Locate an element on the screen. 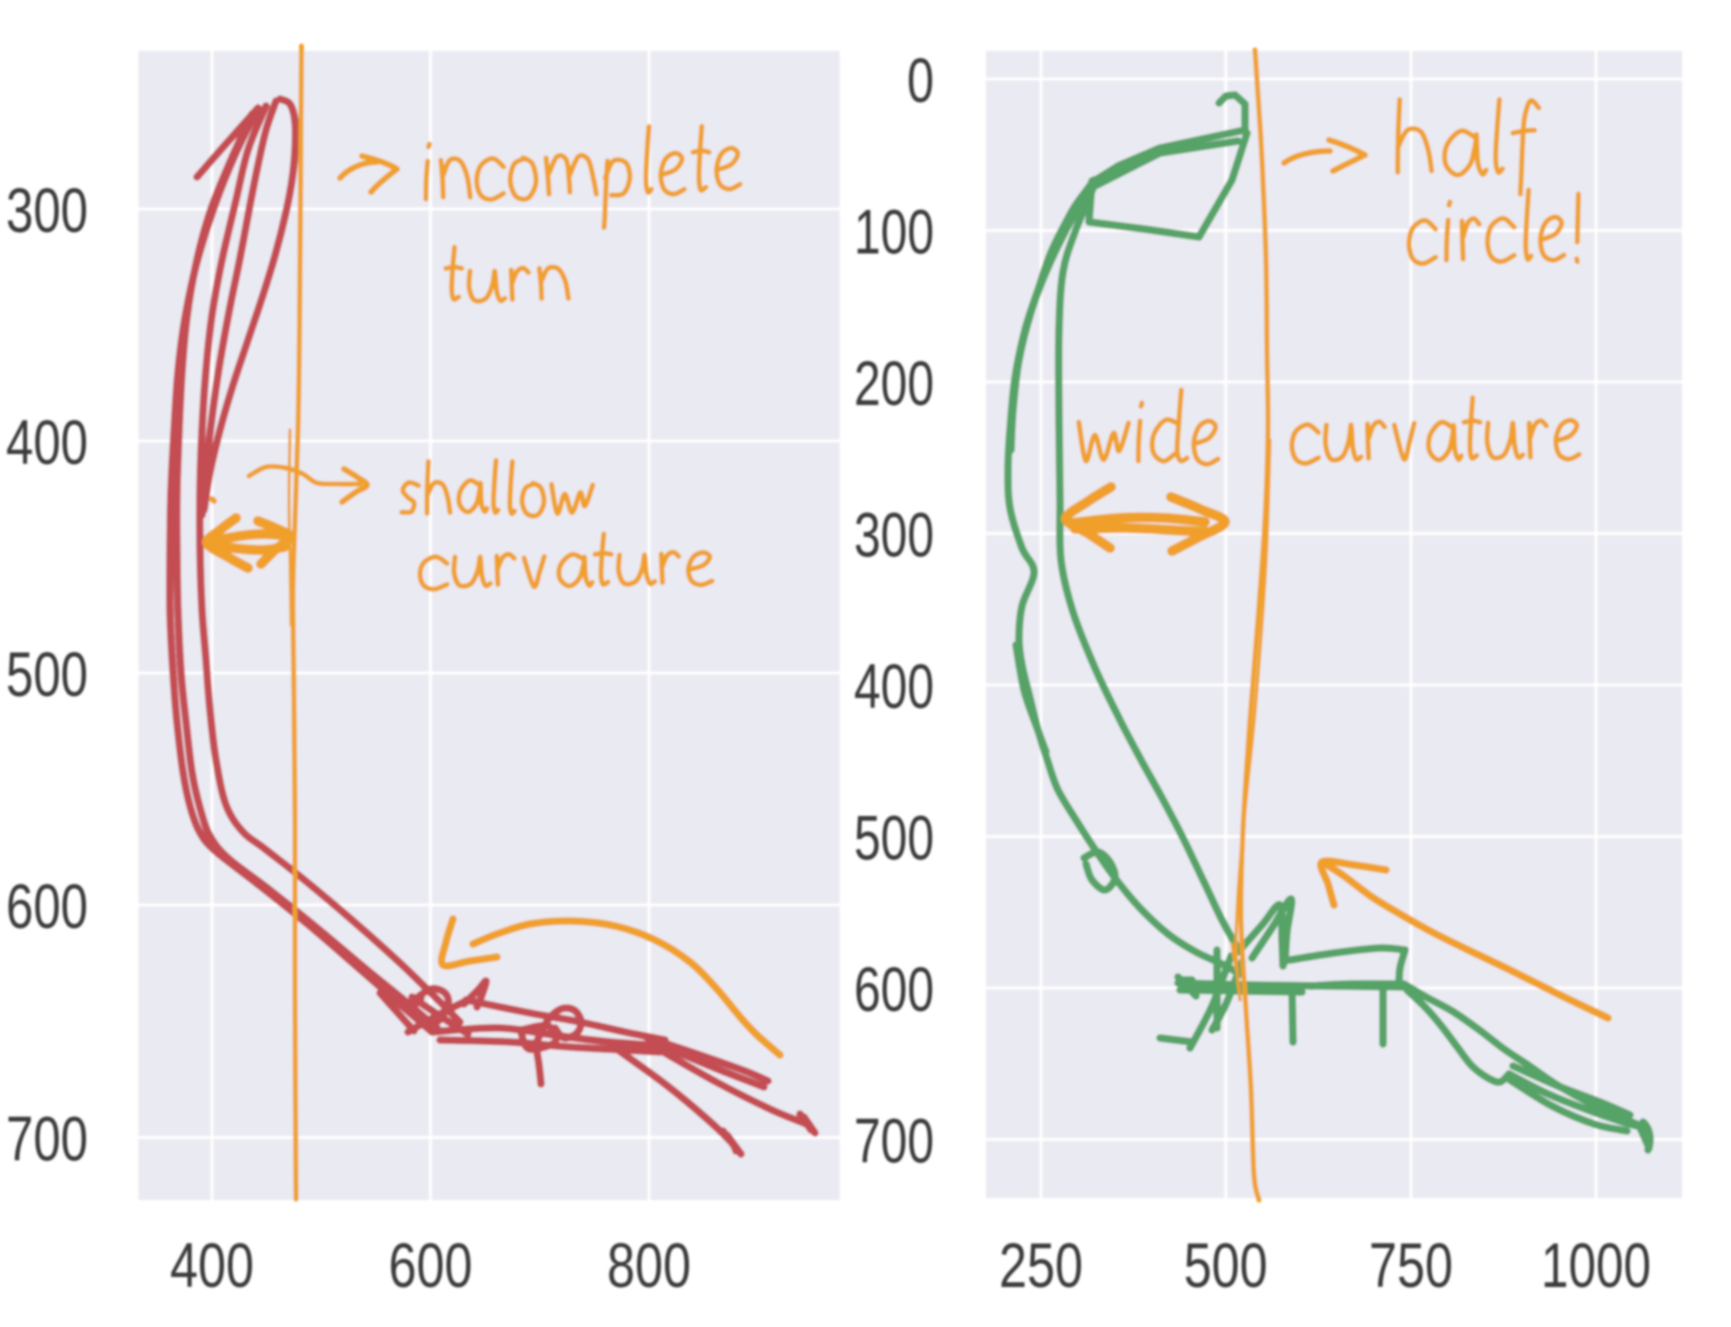 Image resolution: width=1731 pixels, height=1327 pixels. svg-text: 100 is located at coordinates (894, 233).